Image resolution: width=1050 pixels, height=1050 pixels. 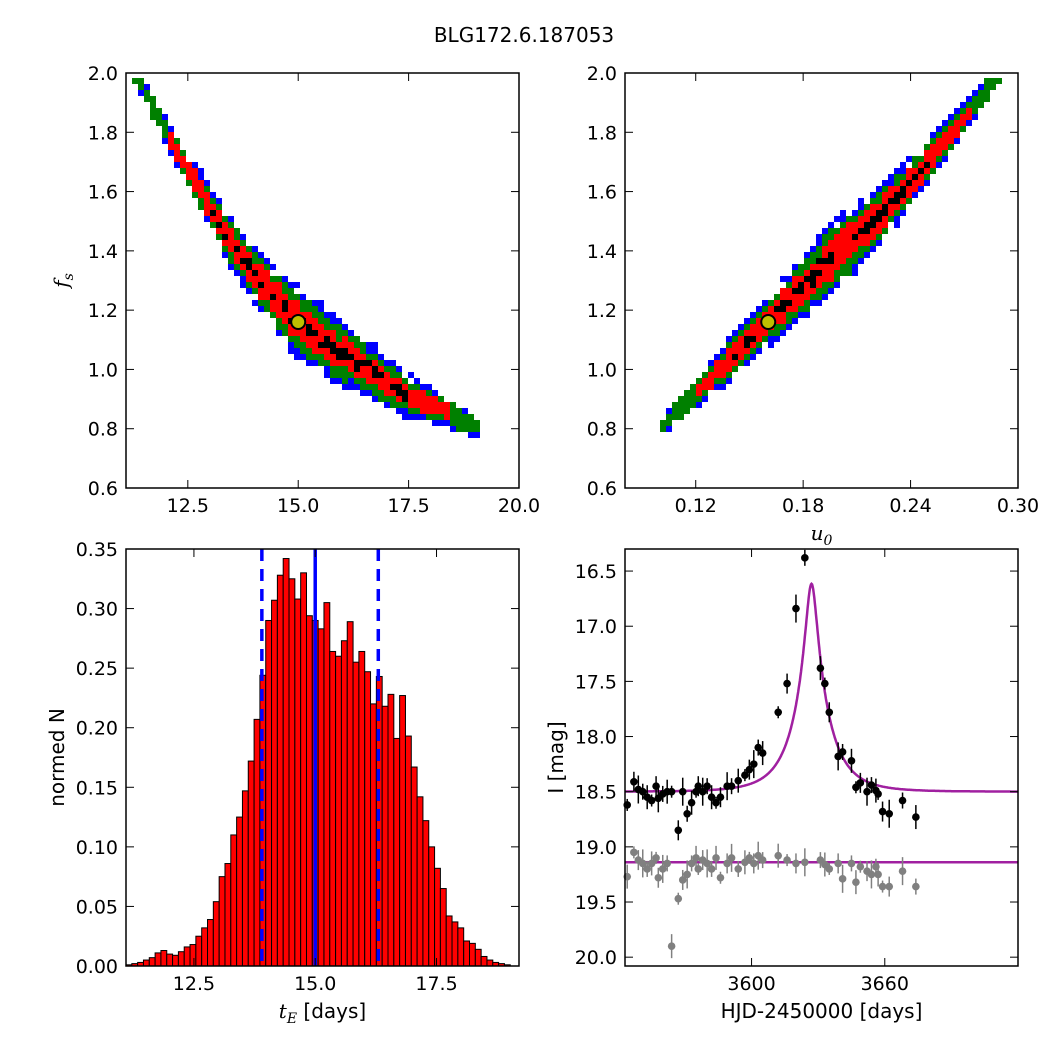 I want to click on x-axis-label: u0, so click(x=822, y=535).